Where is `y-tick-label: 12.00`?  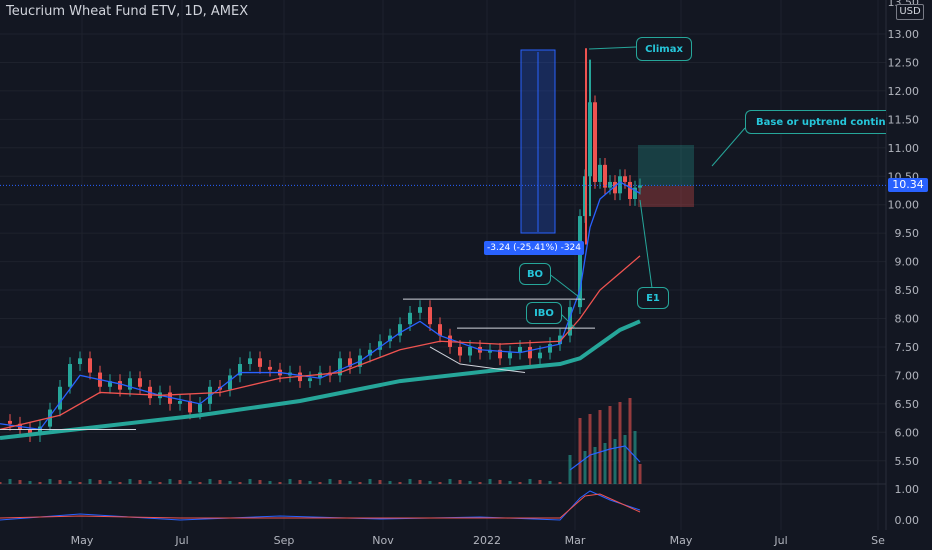 y-tick-label: 12.00 is located at coordinates (904, 91).